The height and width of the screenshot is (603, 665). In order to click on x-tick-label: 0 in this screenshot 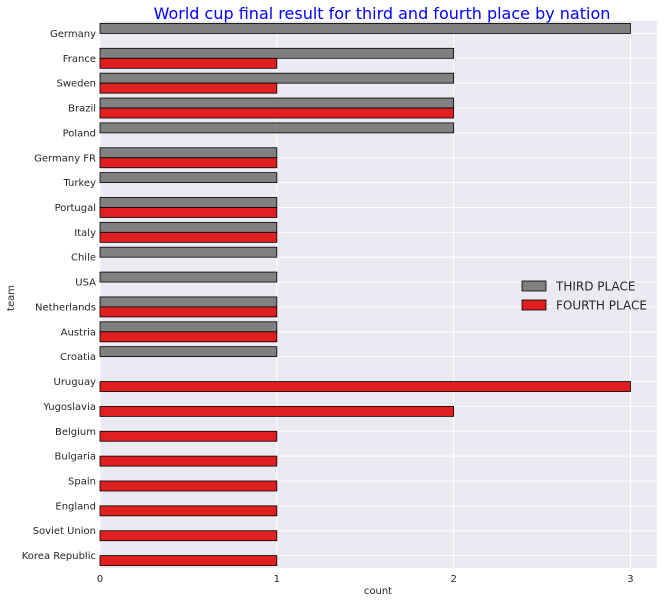, I will do `click(100, 579)`.